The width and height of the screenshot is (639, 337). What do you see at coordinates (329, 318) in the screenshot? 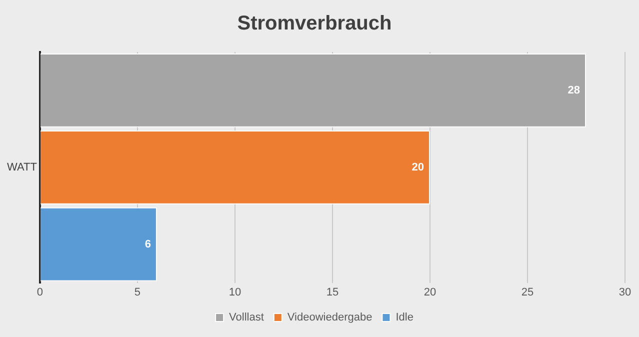
I see `legend-label: Videowiedergabe` at bounding box center [329, 318].